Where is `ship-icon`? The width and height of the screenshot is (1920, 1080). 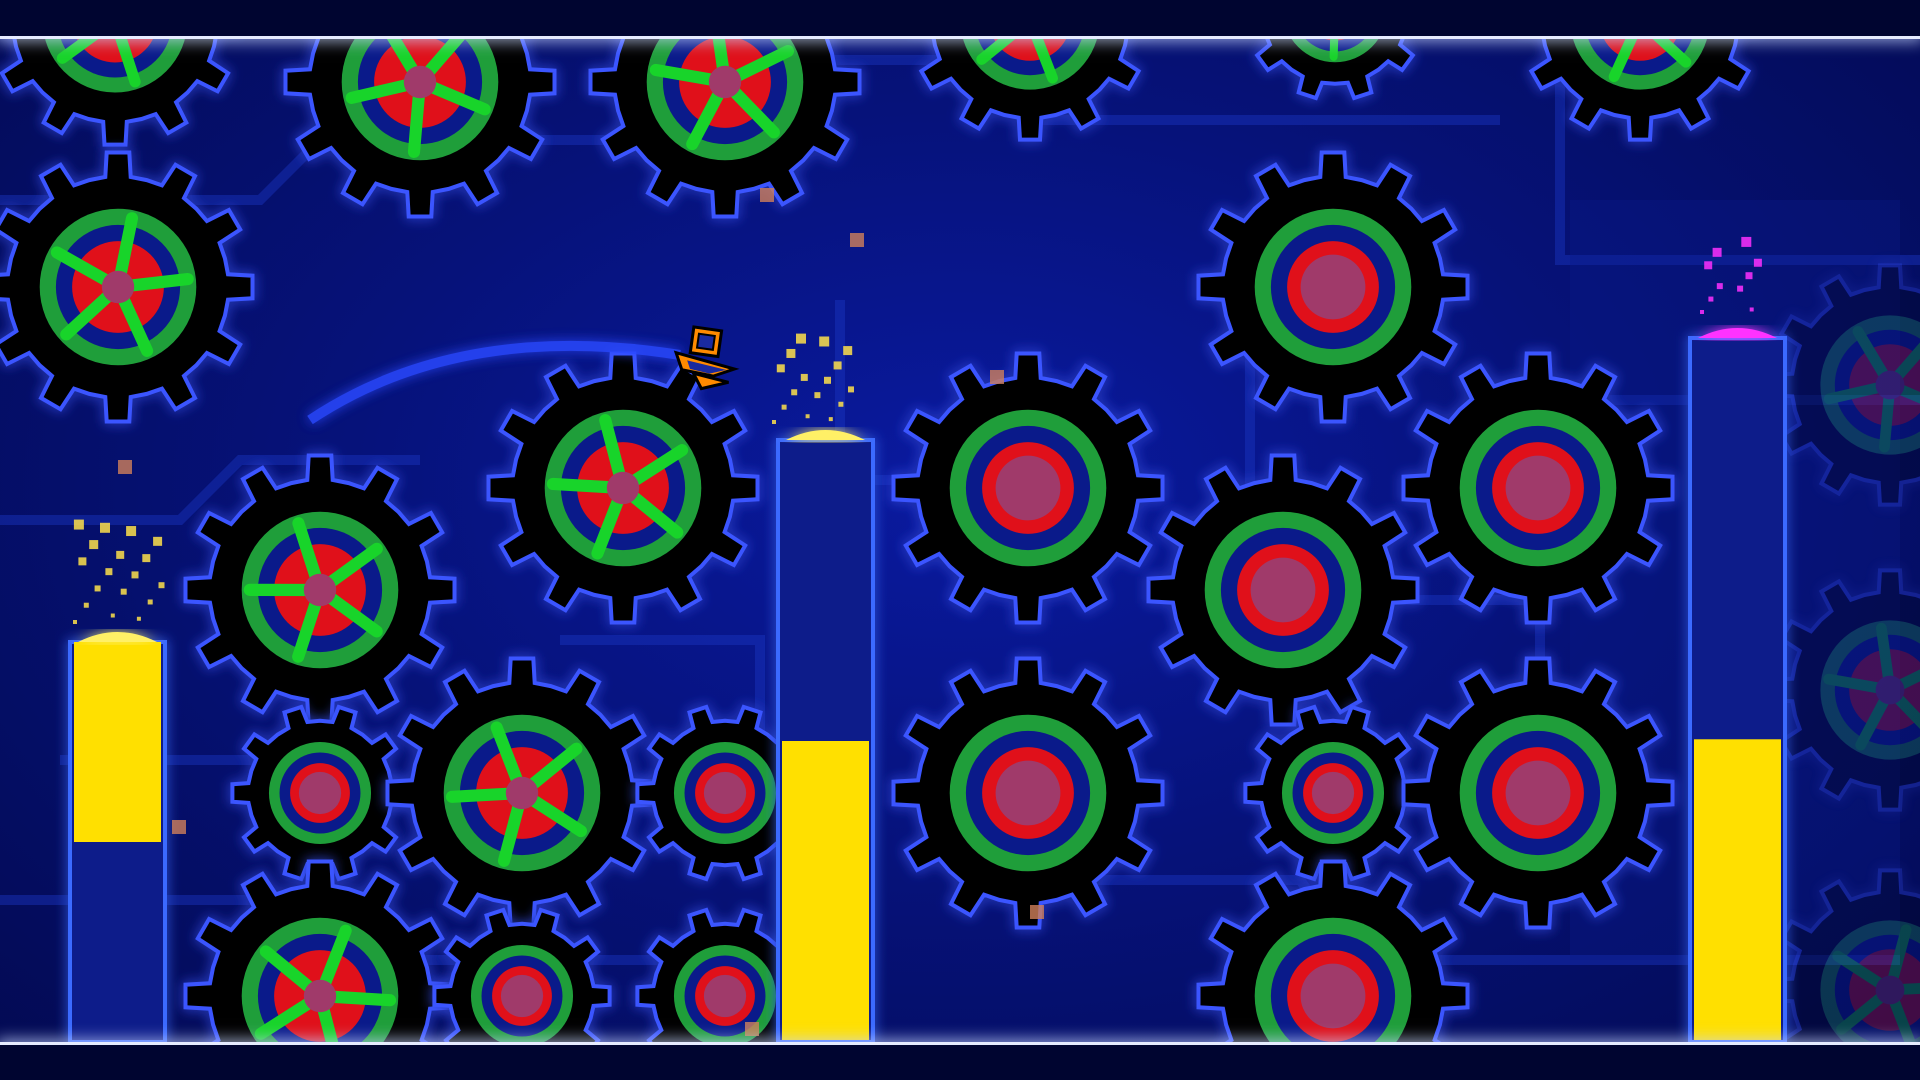 ship-icon is located at coordinates (706, 358).